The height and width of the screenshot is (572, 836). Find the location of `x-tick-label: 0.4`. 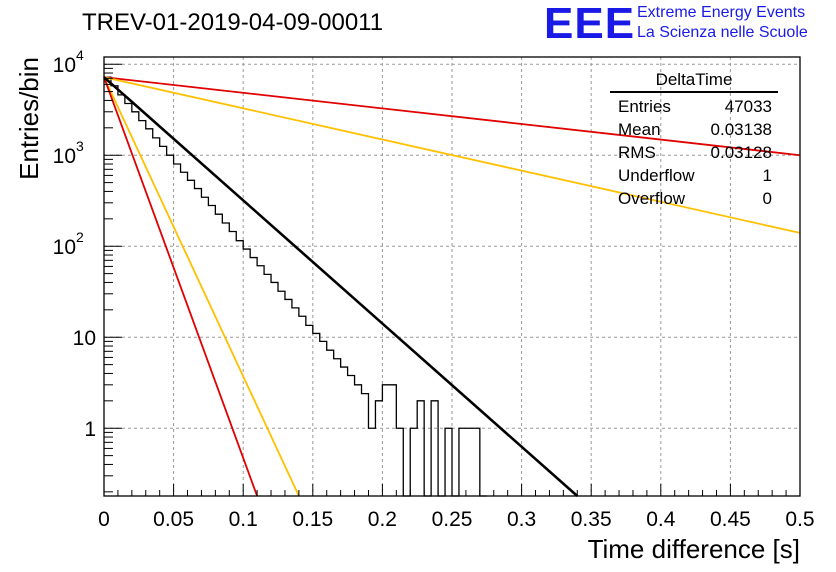

x-tick-label: 0.4 is located at coordinates (661, 519).